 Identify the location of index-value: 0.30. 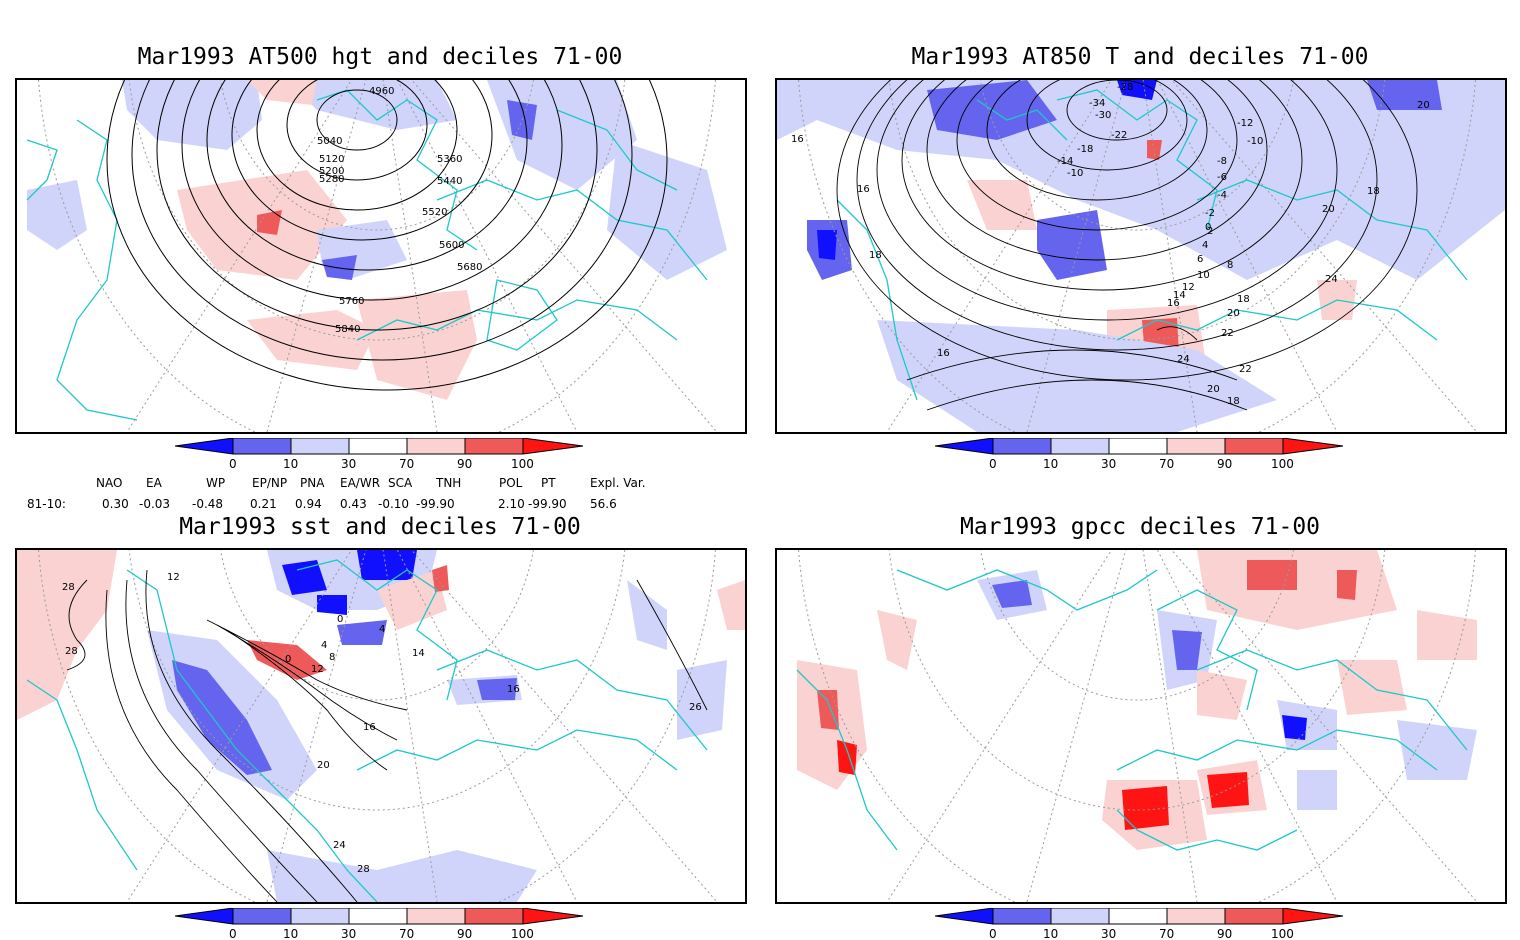
(115, 504).